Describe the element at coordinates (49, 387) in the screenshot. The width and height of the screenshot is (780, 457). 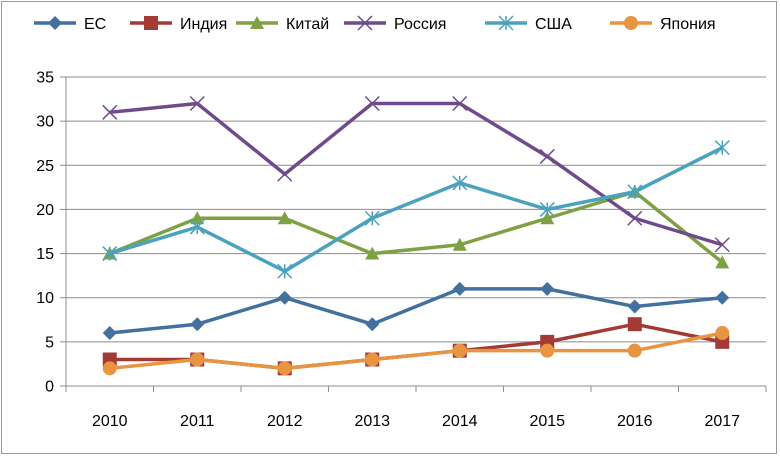
I see `y-tick-label: 0` at that location.